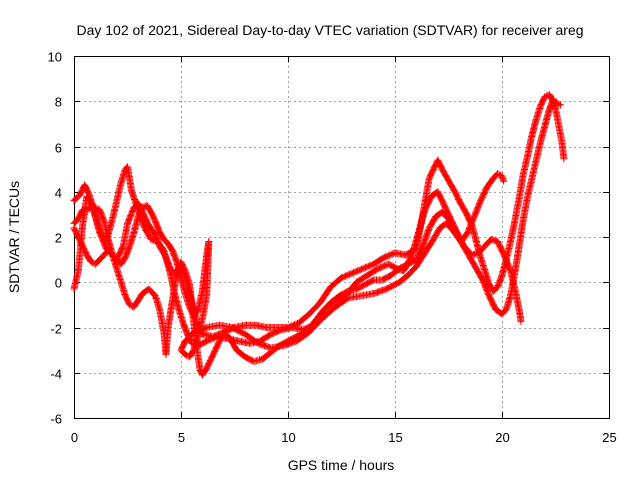 This screenshot has width=640, height=480. Describe the element at coordinates (56, 419) in the screenshot. I see `y-tick-label: -6` at that location.